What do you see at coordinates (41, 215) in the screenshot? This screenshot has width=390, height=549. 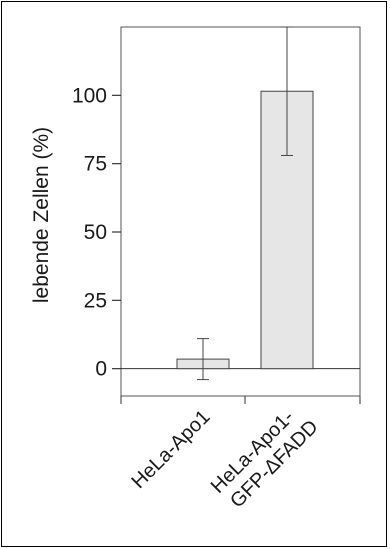 I see `y-axis-title: lebende Zellen (%)` at bounding box center [41, 215].